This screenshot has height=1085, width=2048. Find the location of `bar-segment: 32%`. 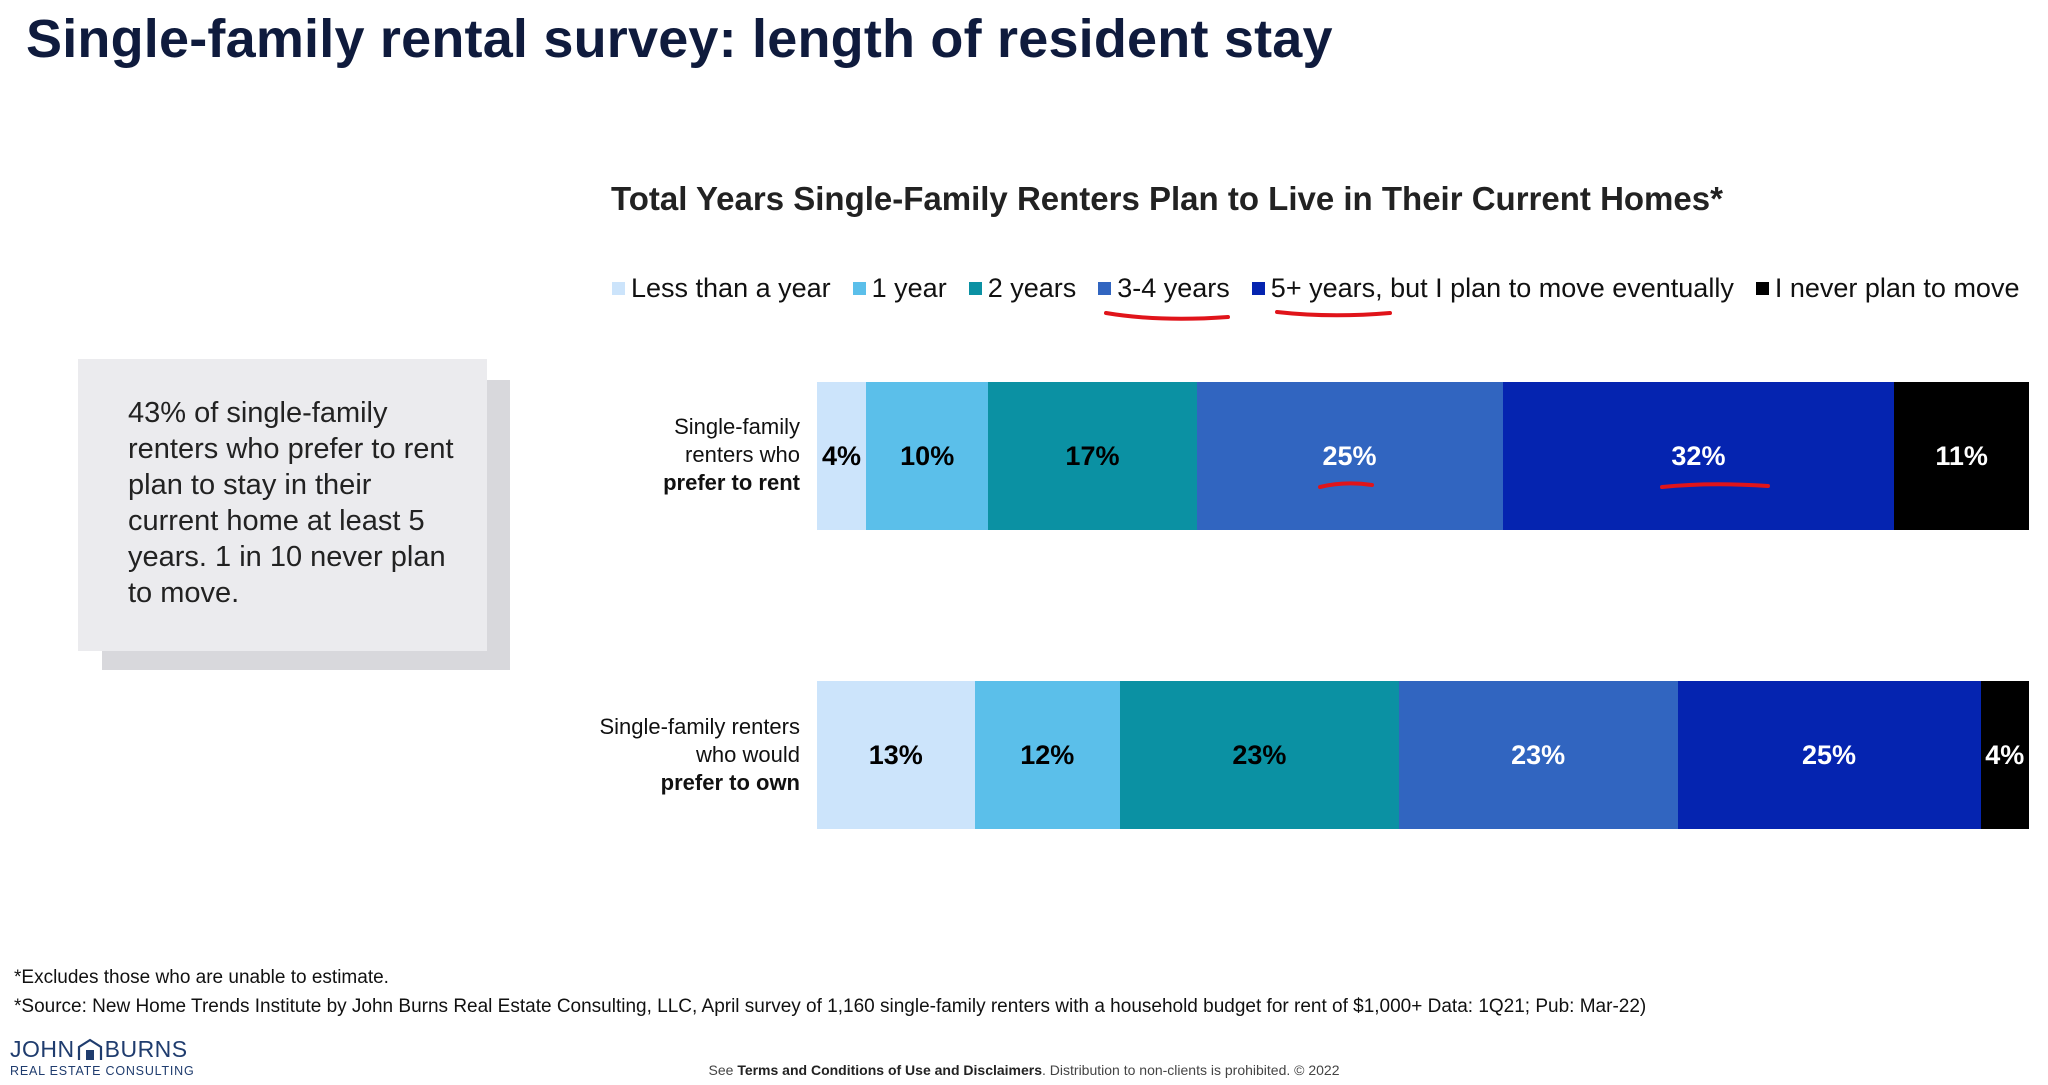

bar-segment: 32% is located at coordinates (1698, 456).